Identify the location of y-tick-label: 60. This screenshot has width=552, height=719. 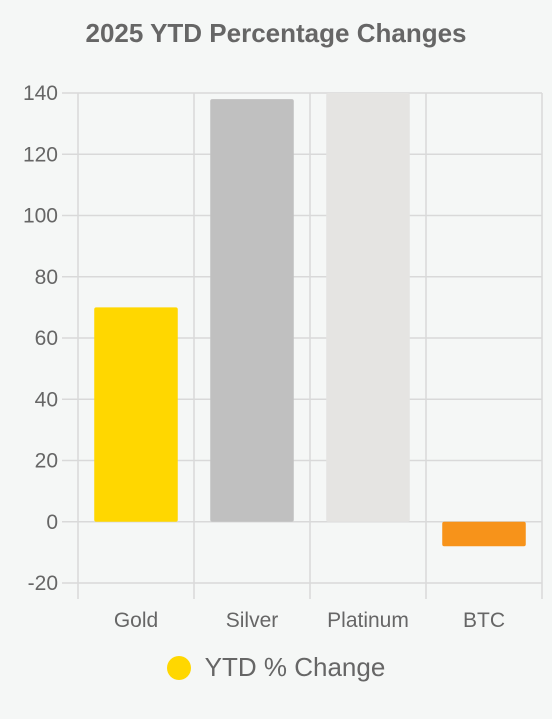
(46, 338).